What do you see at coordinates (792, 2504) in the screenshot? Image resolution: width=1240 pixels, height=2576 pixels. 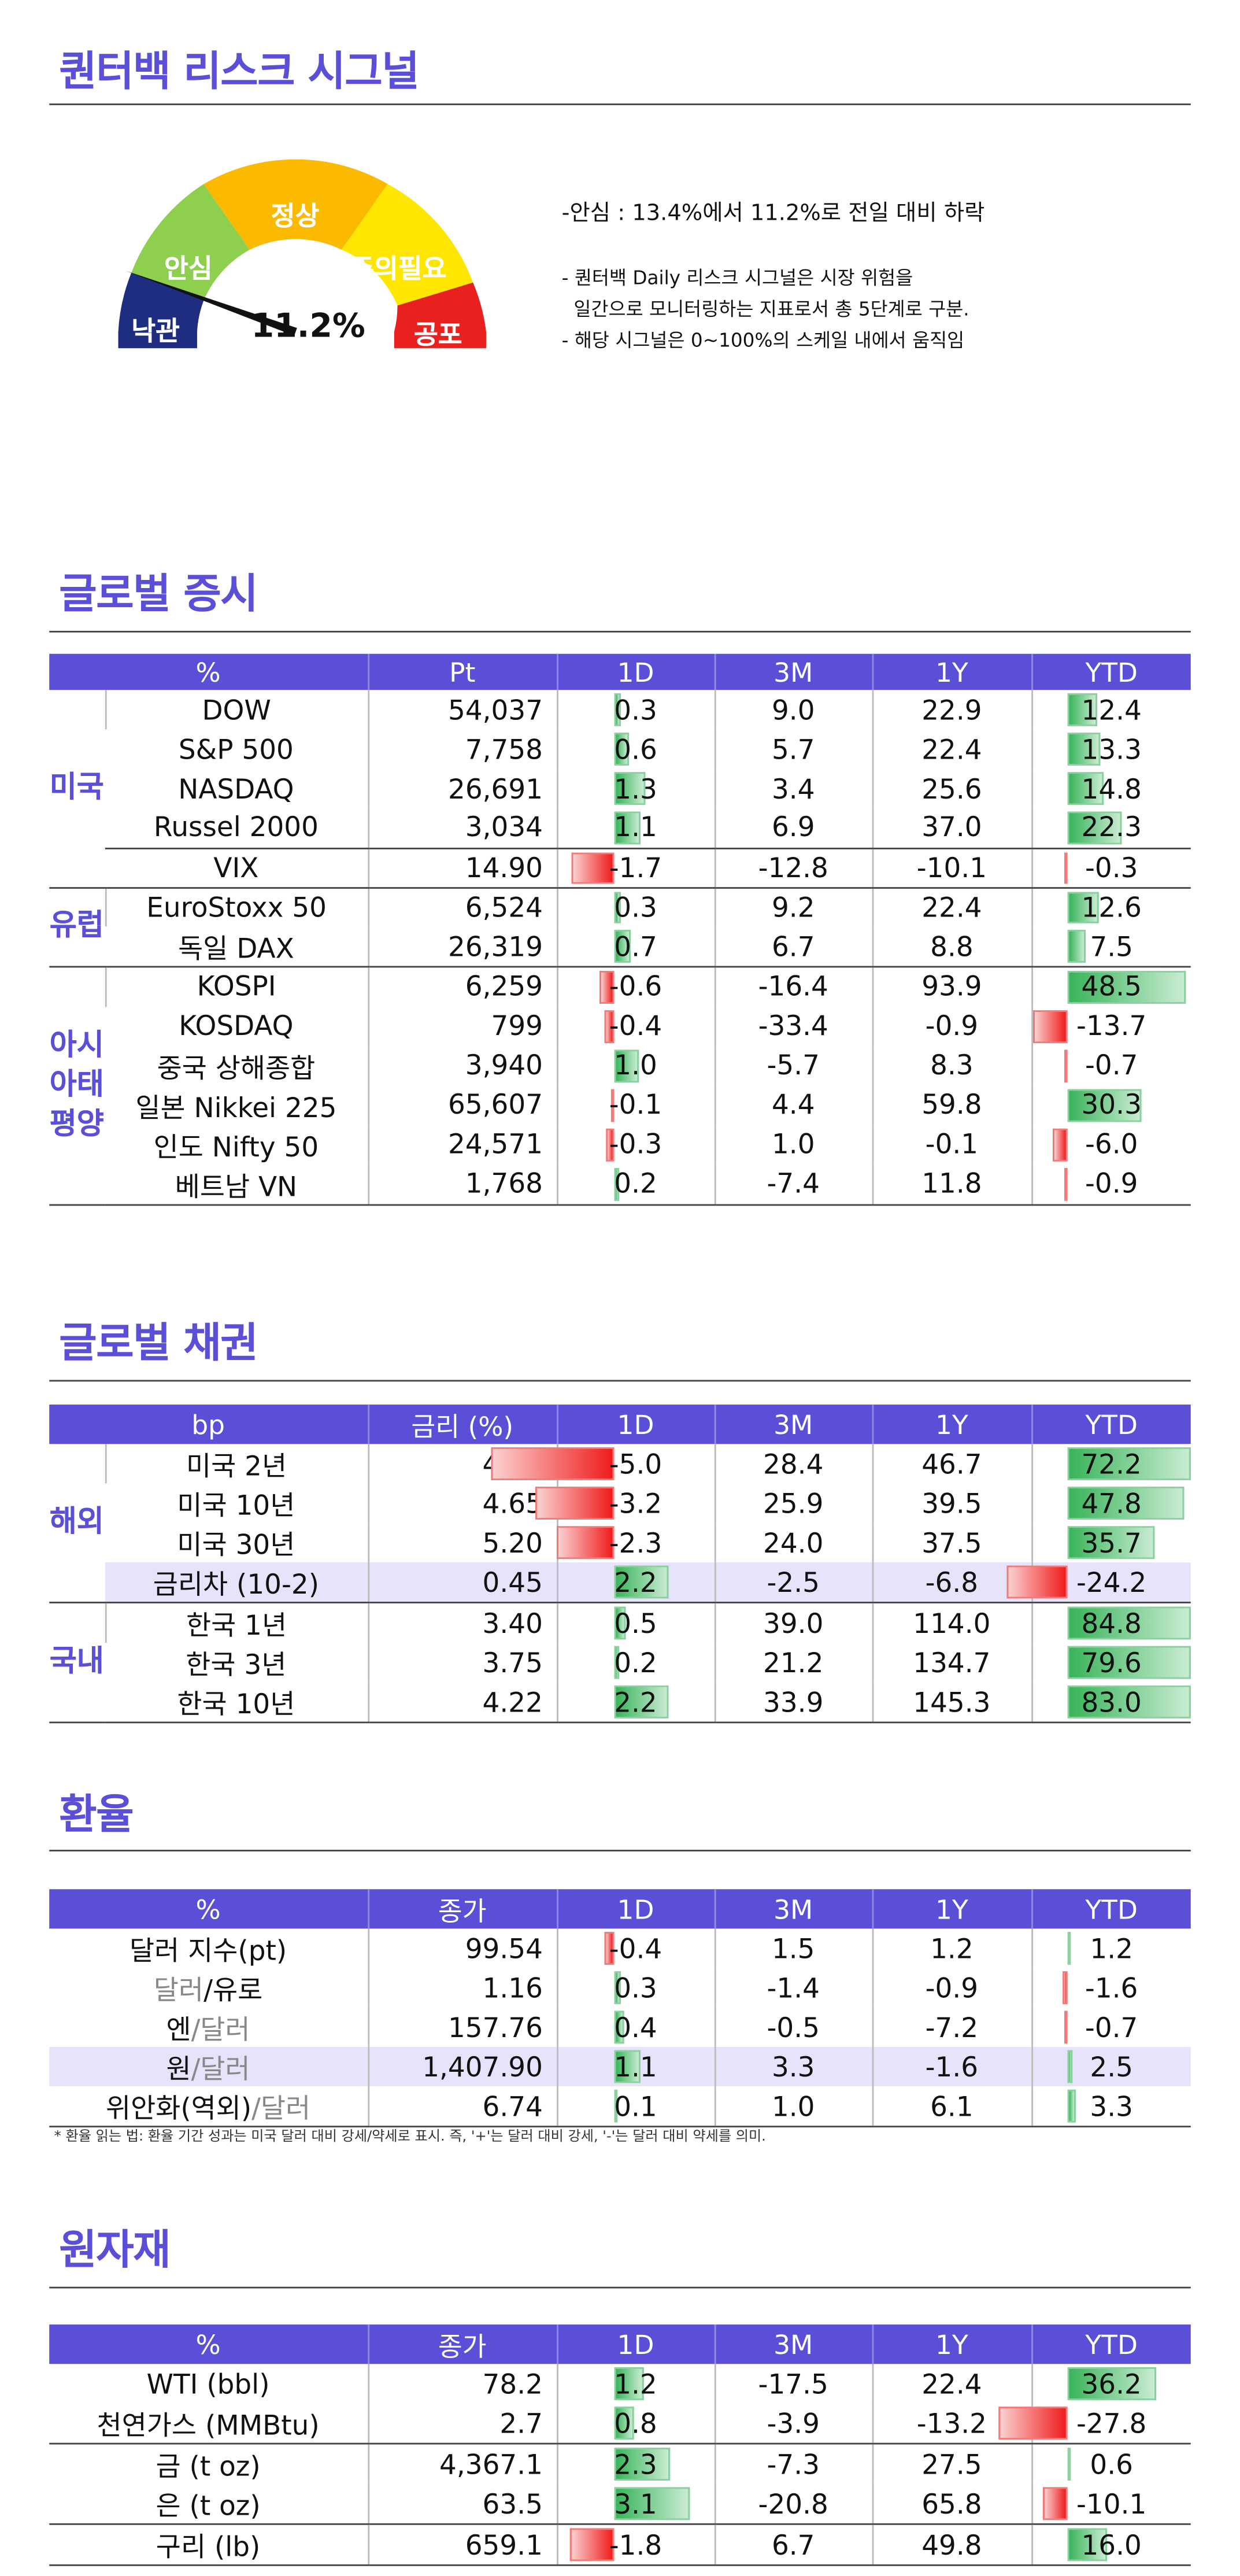 I see `m3-cell: -20.8` at bounding box center [792, 2504].